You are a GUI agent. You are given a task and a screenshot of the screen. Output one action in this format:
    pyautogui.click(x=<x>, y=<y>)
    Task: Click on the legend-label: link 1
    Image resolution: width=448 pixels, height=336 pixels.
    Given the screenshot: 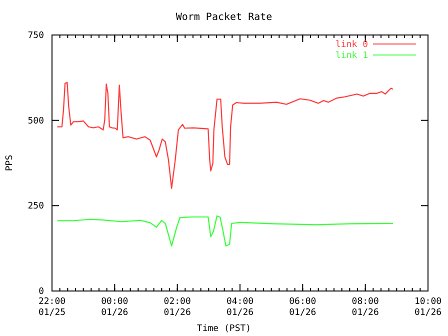 What is the action you would take?
    pyautogui.click(x=351, y=56)
    